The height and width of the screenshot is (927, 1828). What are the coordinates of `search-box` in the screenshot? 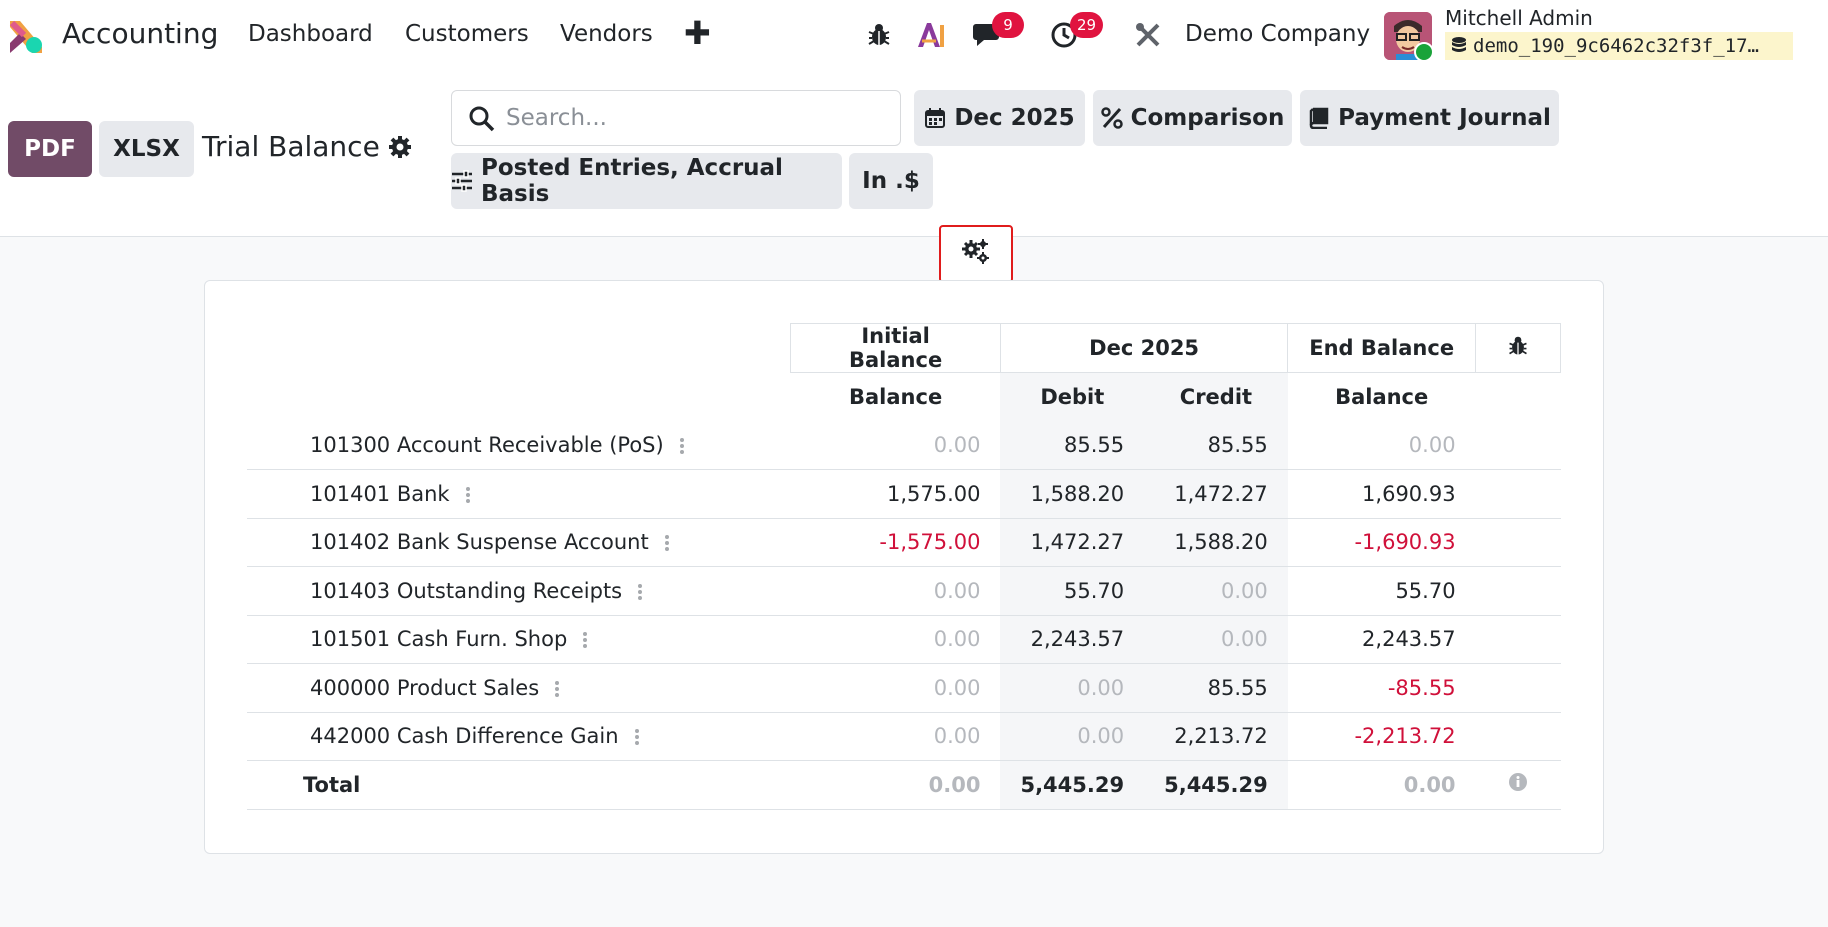 It's located at (676, 118).